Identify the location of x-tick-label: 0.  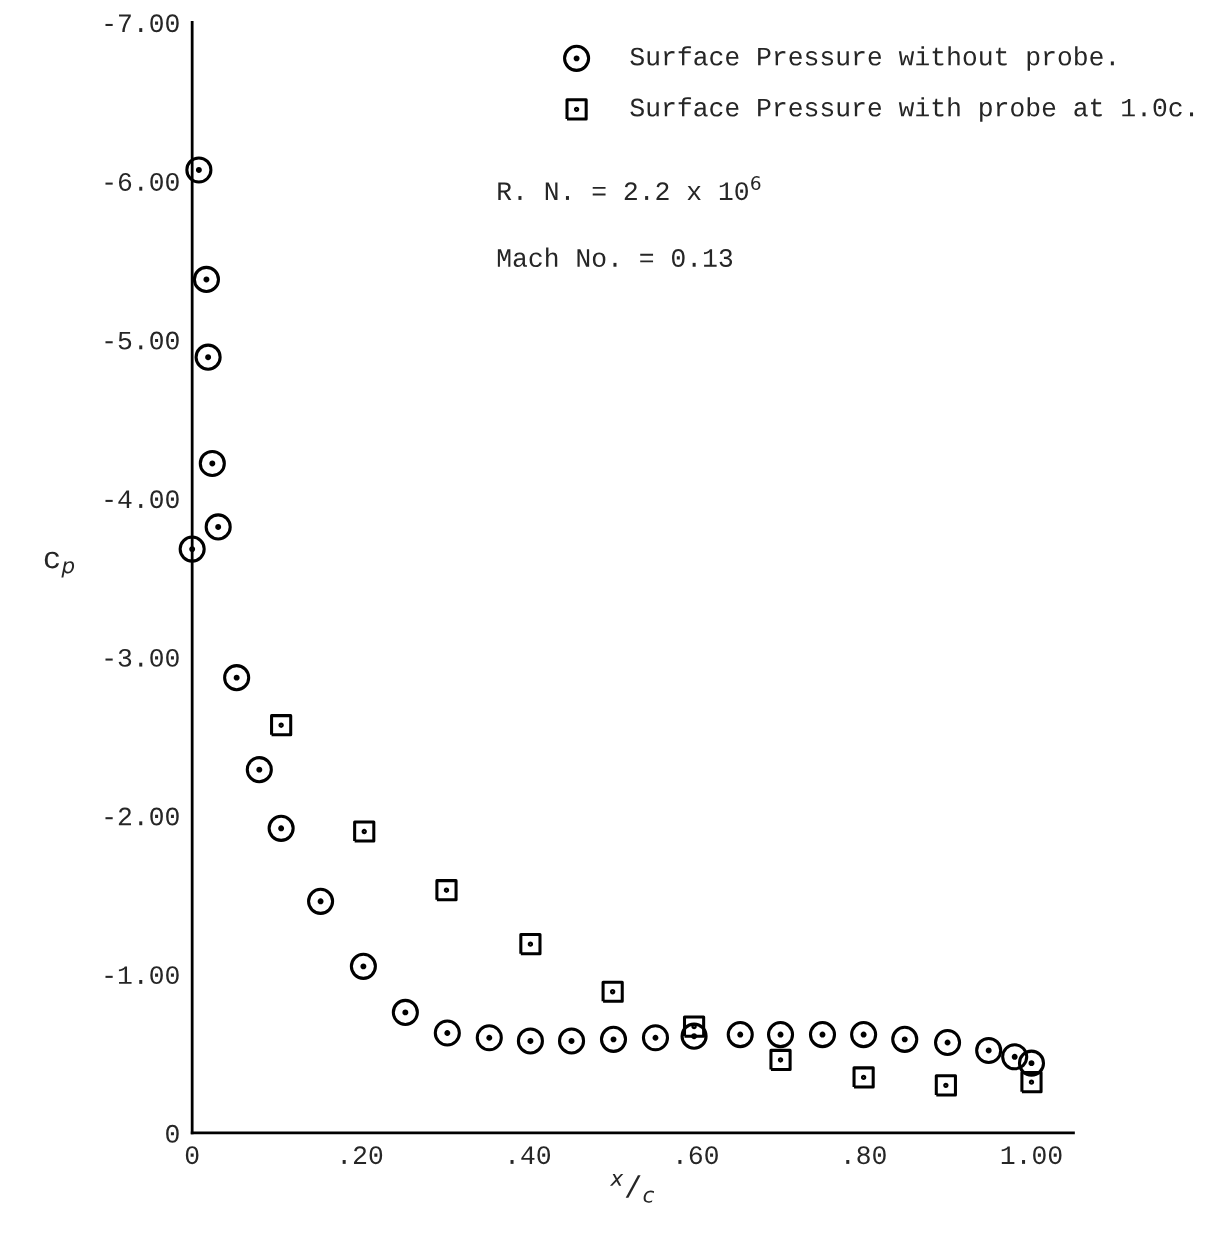
(192, 1155).